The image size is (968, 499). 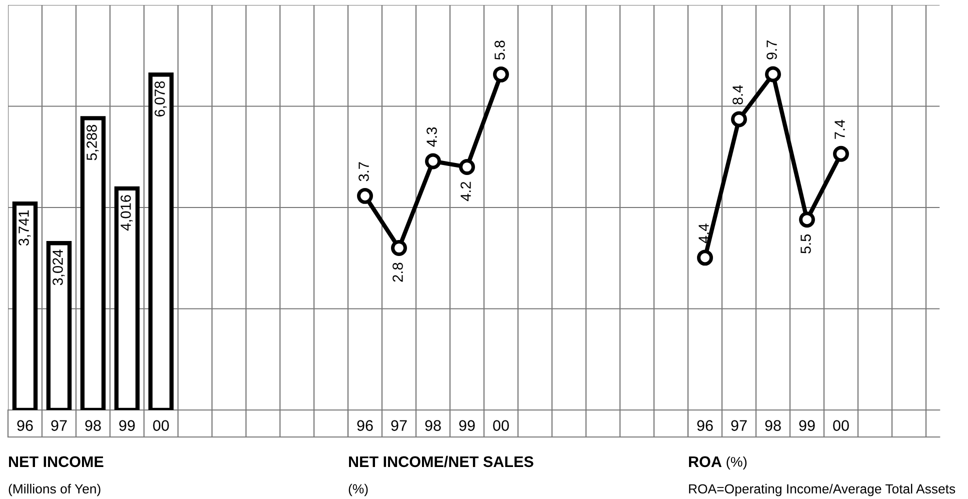 I want to click on data-label: 6,078, so click(x=160, y=98).